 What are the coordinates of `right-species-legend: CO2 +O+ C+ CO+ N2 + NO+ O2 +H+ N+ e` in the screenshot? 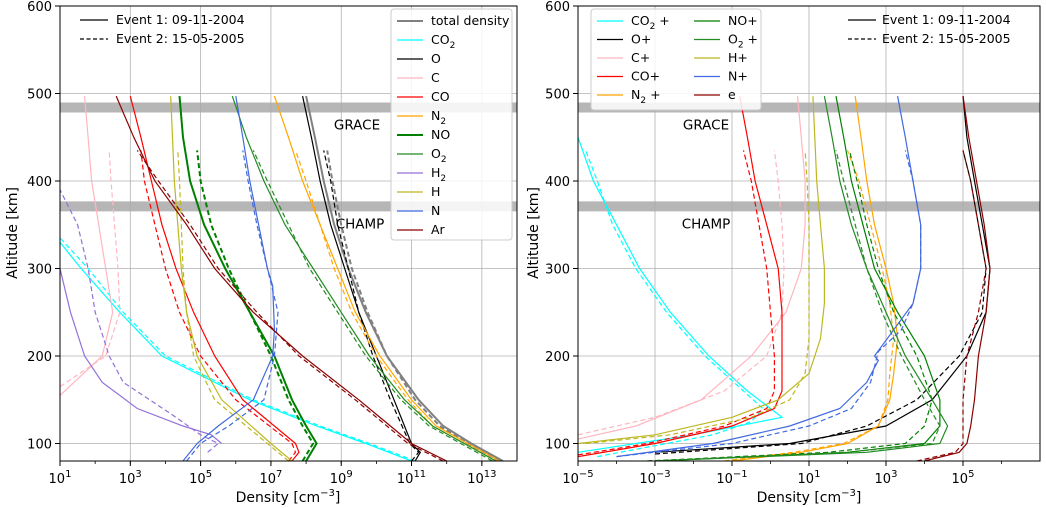 It's located at (676, 59).